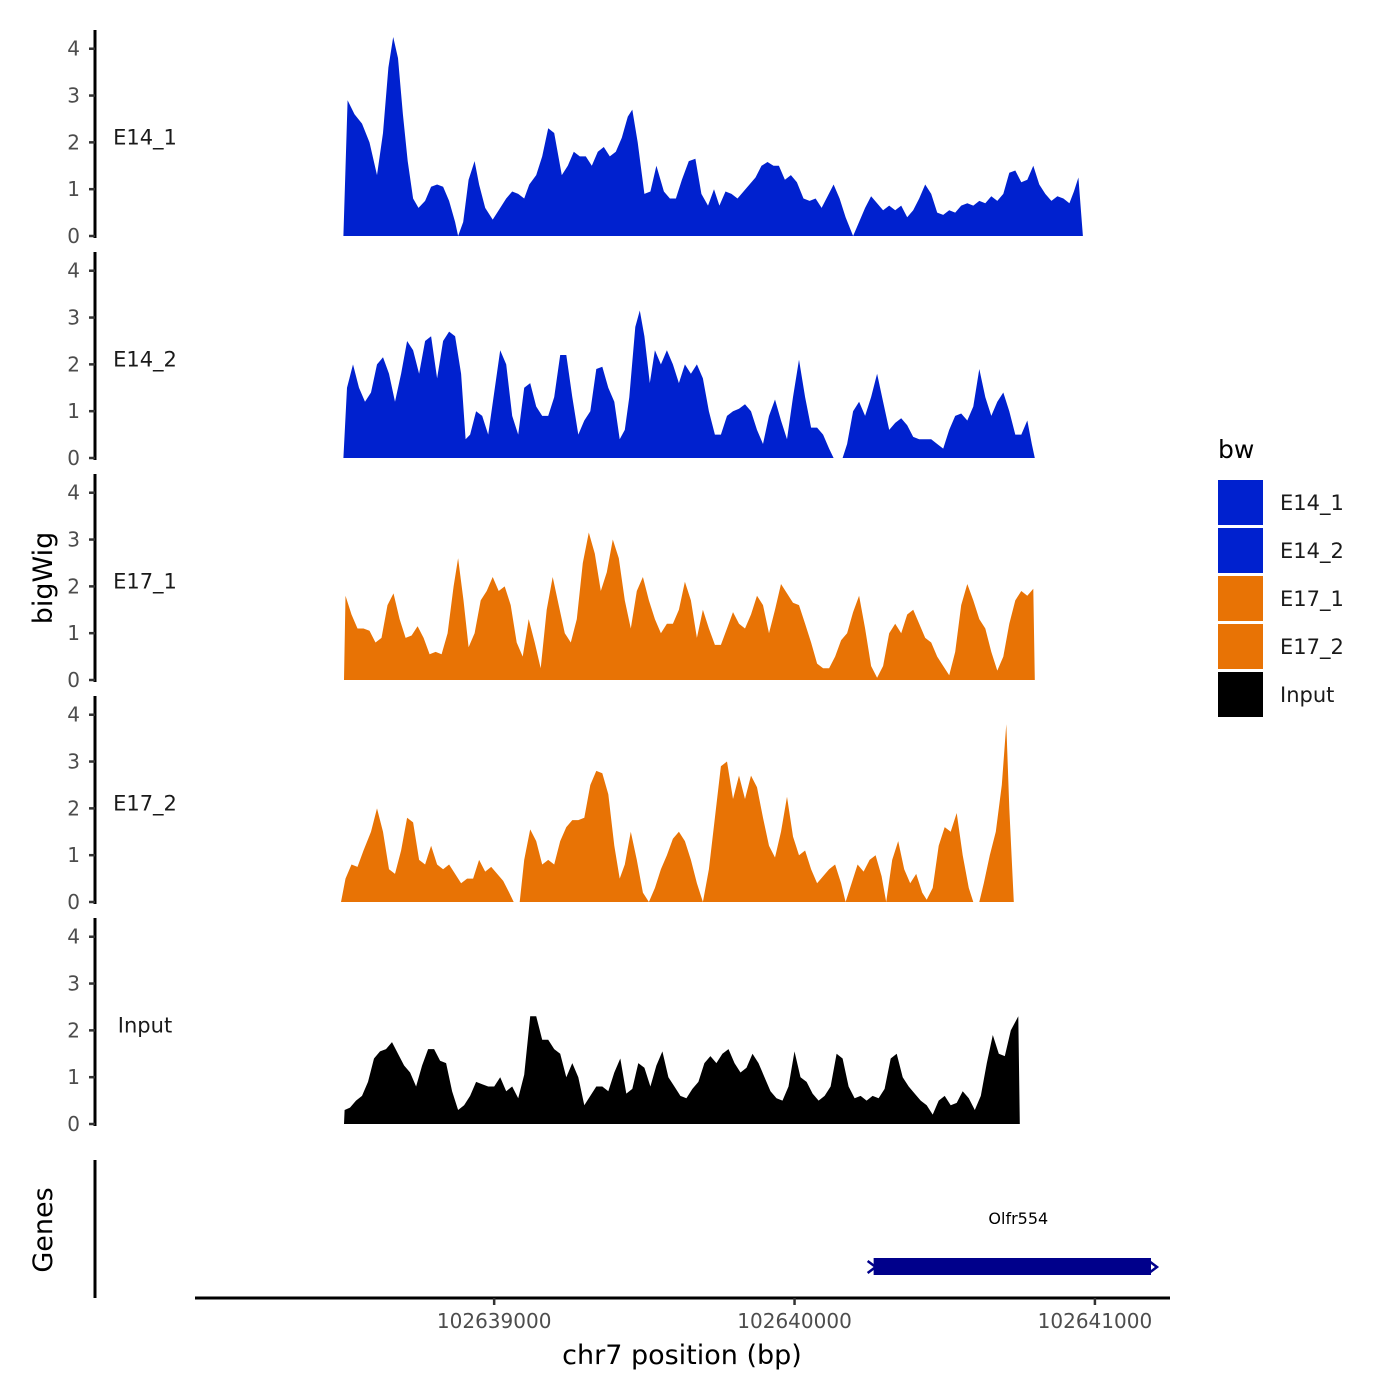  Describe the element at coordinates (682, 1070) in the screenshot. I see `track-area-Input` at that location.